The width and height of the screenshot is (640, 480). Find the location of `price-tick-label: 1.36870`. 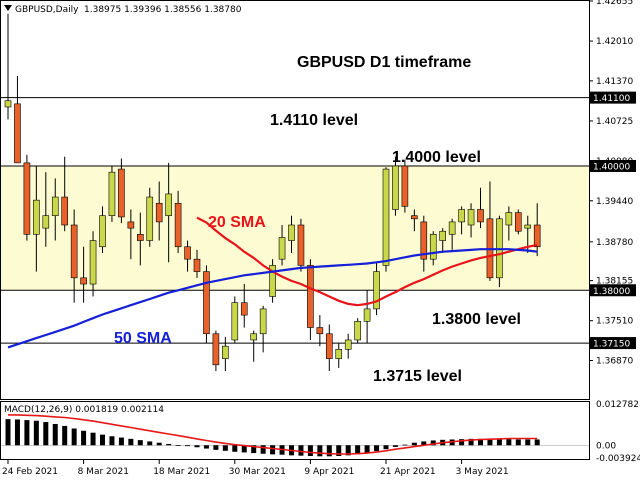

price-tick-label: 1.36870 is located at coordinates (614, 361).